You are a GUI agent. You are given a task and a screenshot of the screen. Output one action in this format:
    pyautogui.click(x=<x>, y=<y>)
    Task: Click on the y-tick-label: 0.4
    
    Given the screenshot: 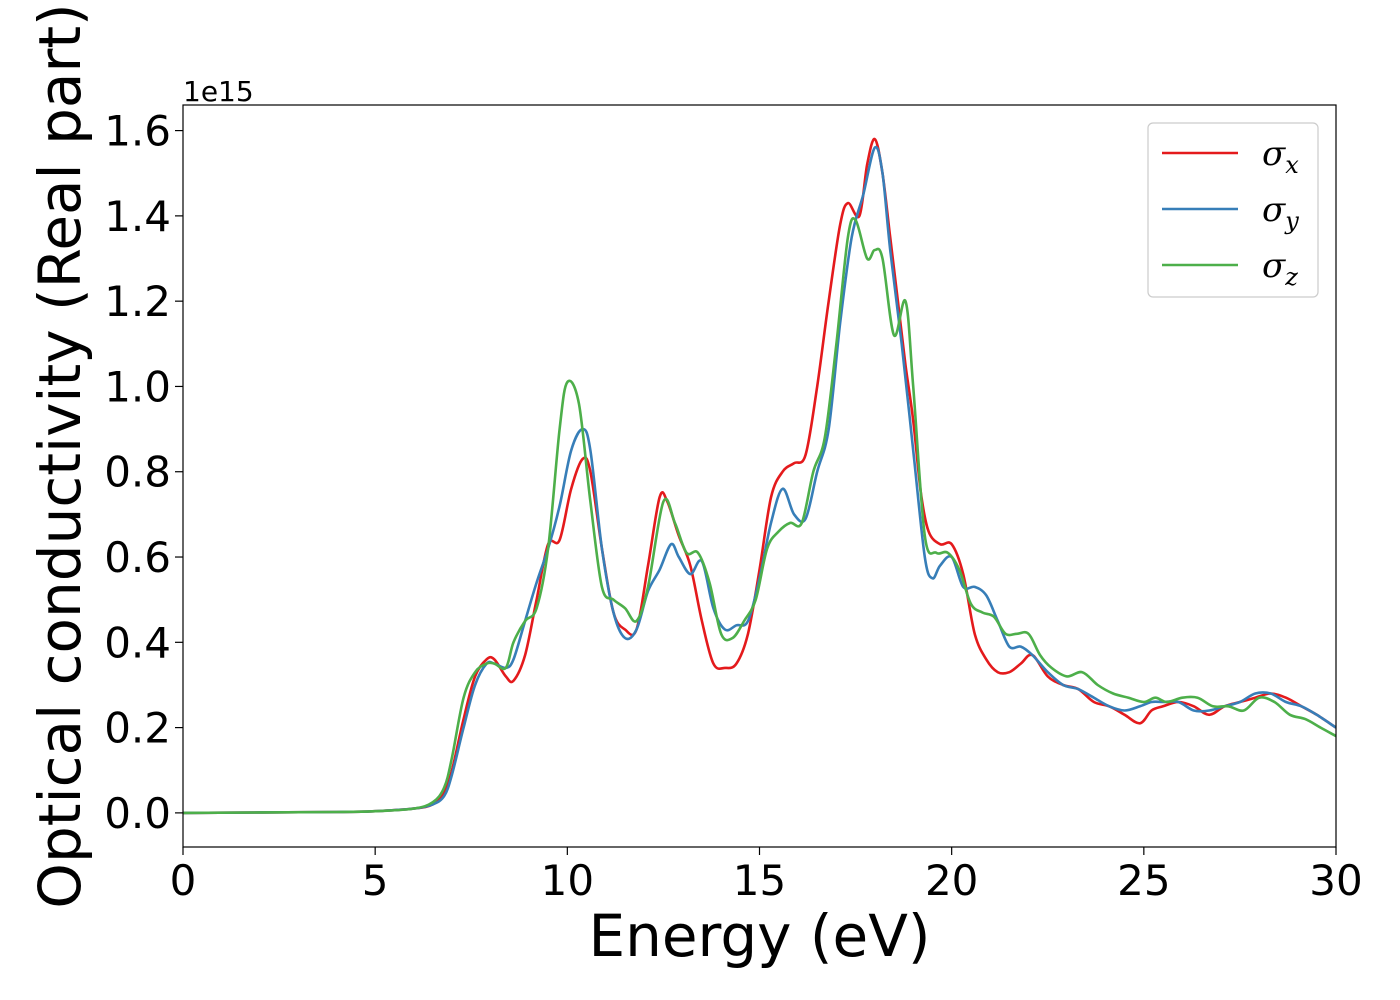 What is the action you would take?
    pyautogui.click(x=137, y=642)
    